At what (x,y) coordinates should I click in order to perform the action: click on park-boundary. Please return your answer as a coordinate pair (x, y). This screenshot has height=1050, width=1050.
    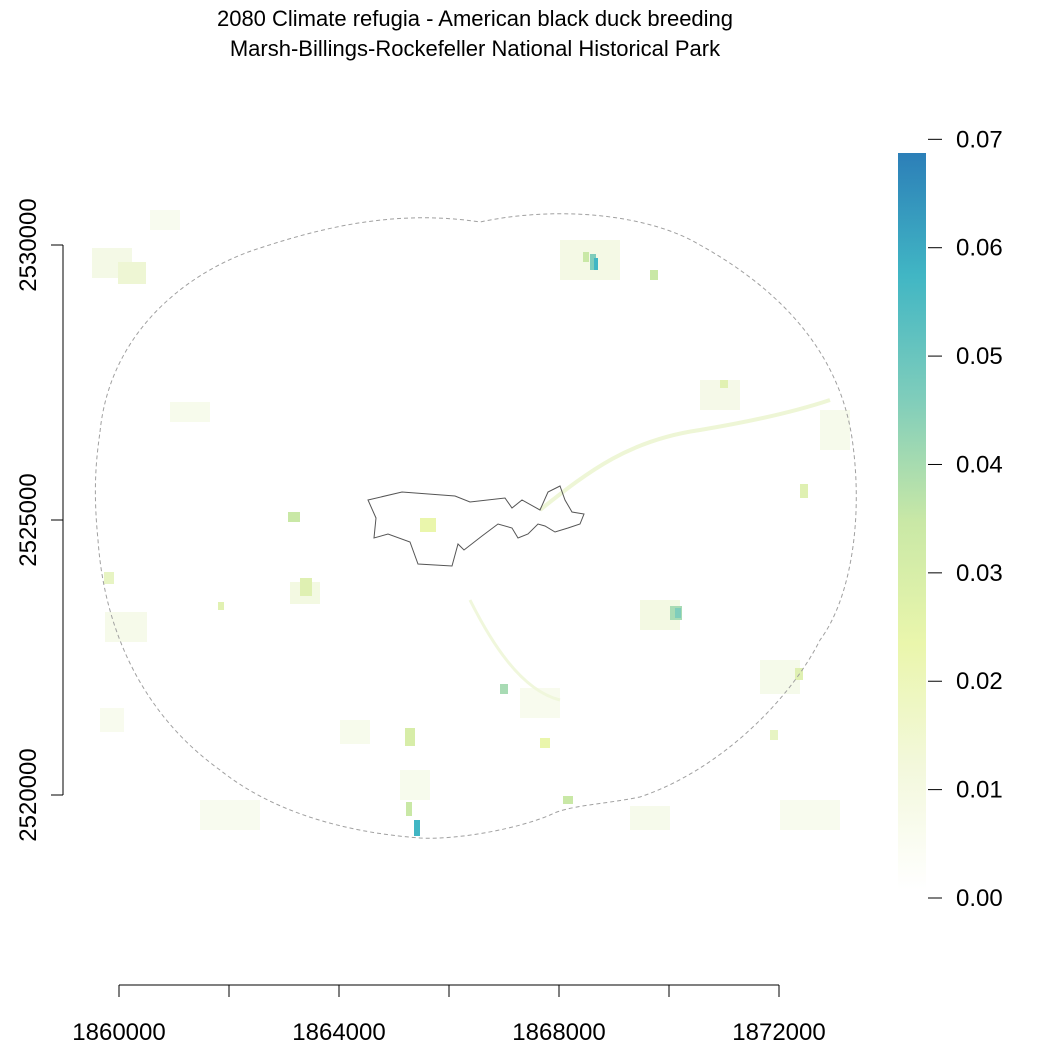
    Looking at the image, I should click on (476, 526).